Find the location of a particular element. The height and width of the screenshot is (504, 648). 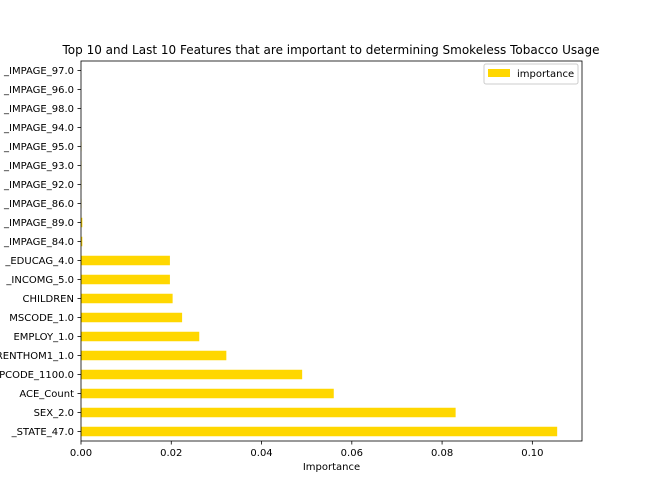

y-tick-label-18: _IMPAGE_96.0 is located at coordinates (38, 90).